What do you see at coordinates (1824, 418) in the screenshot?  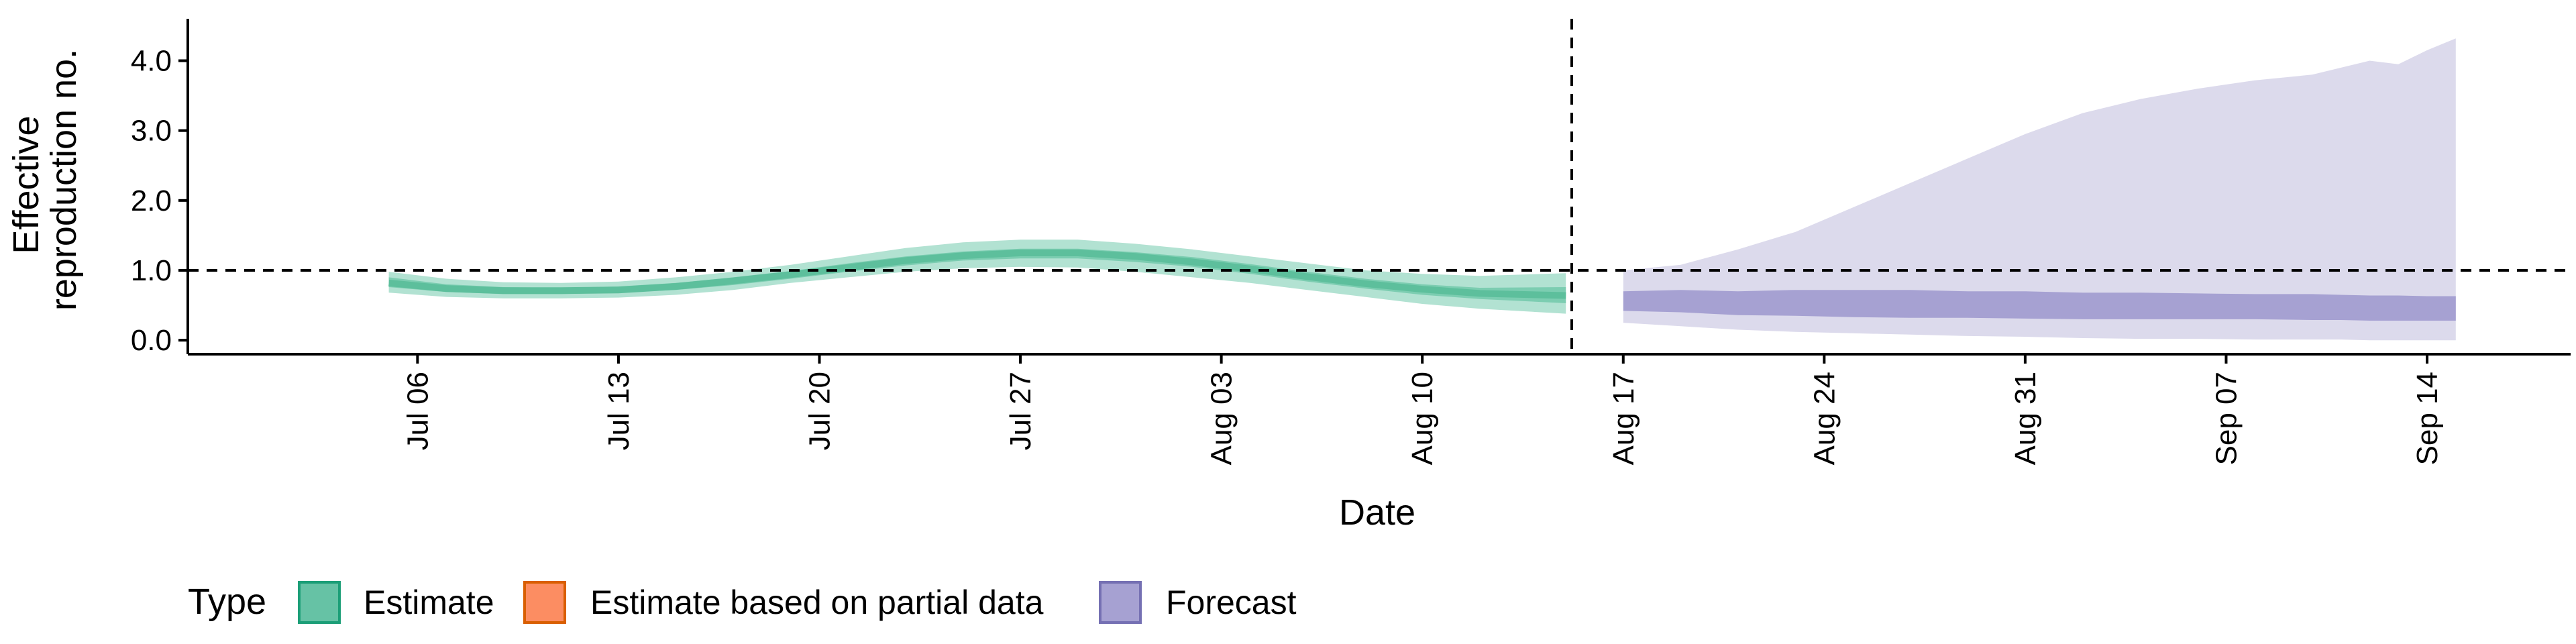 I see `x-tick-label: Aug 24` at bounding box center [1824, 418].